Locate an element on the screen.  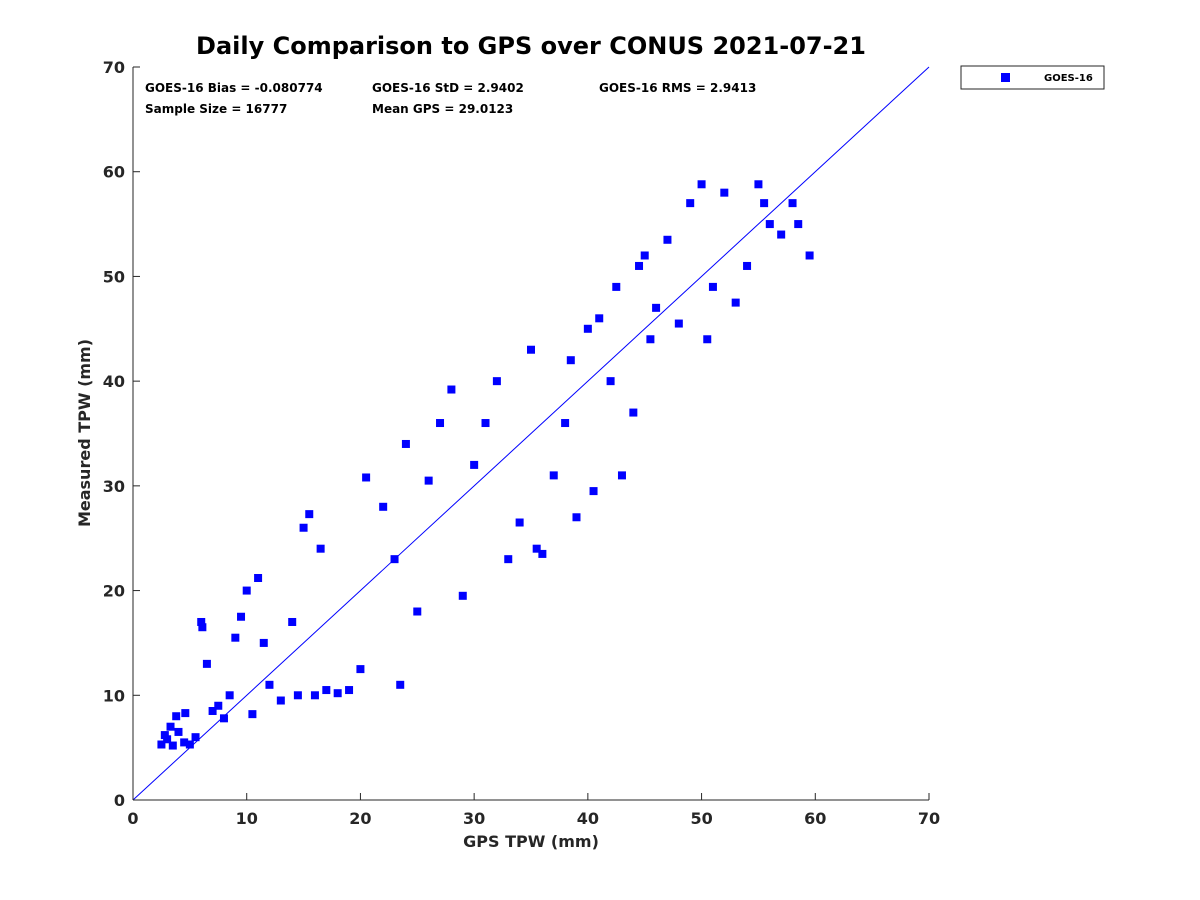
x-tick-label: 40 is located at coordinates (588, 818).